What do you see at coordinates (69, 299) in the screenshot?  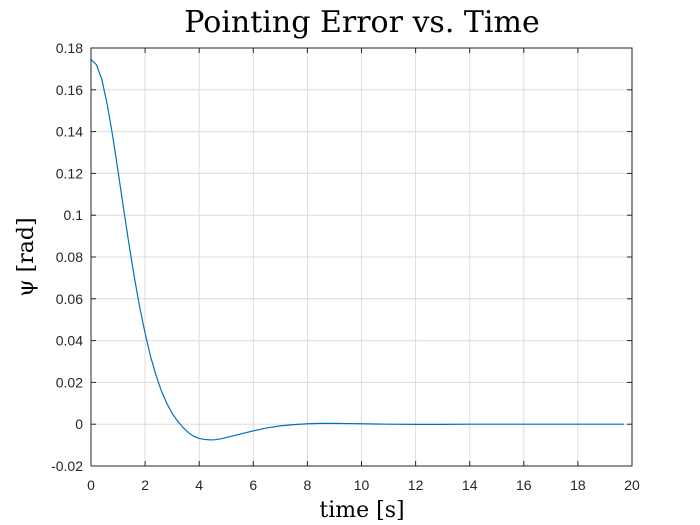 I see `y-tick-label: 0.06` at bounding box center [69, 299].